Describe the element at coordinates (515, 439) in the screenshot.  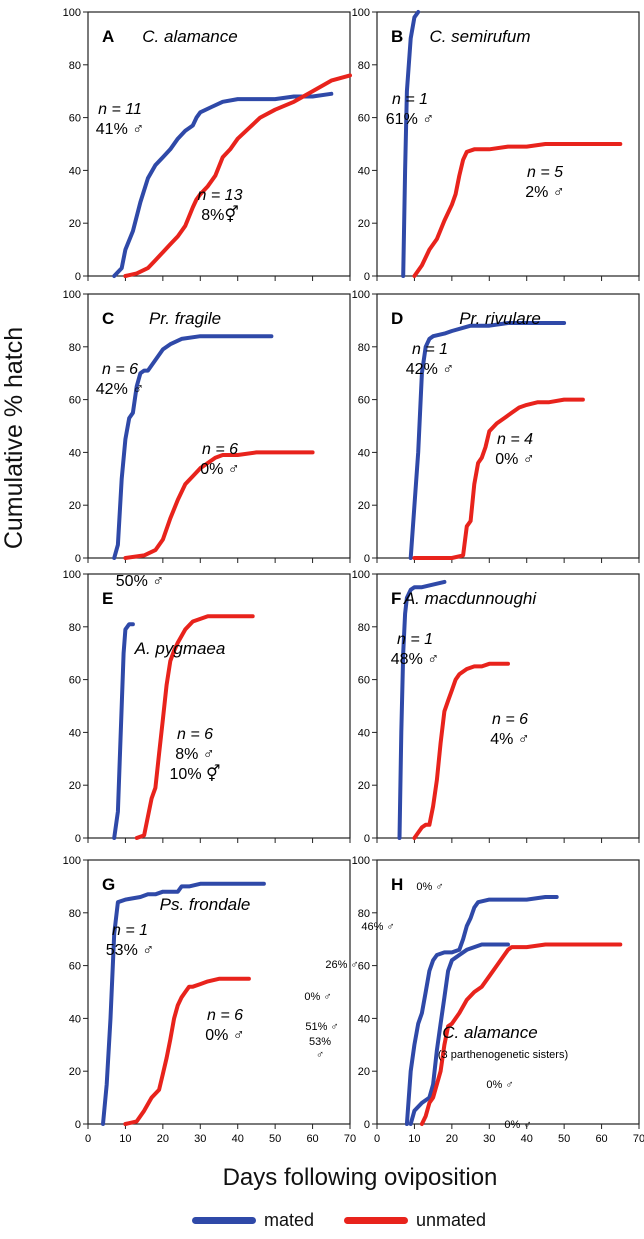
I see `annotation-text: n = 4` at that location.